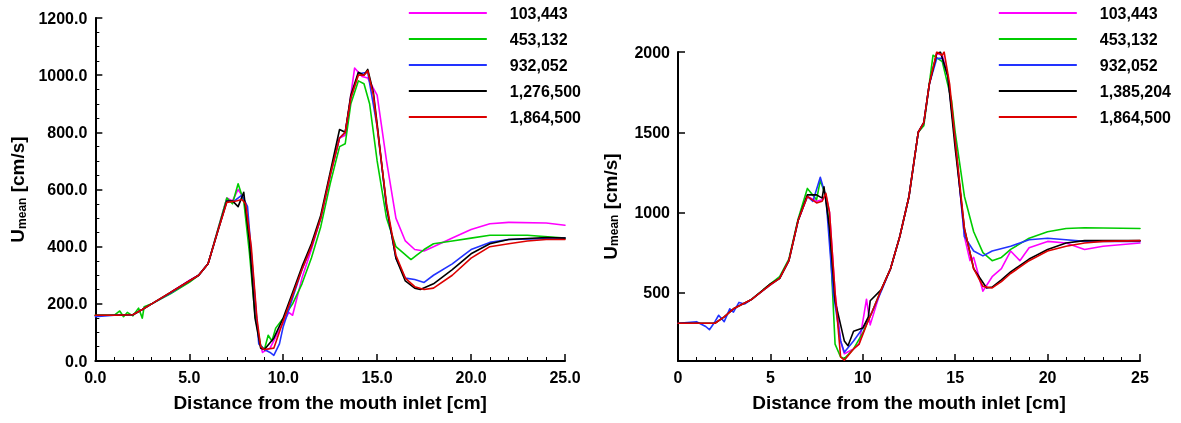 The image size is (1181, 423). What do you see at coordinates (76, 361) in the screenshot?
I see `y-tick-label: 0.0` at bounding box center [76, 361].